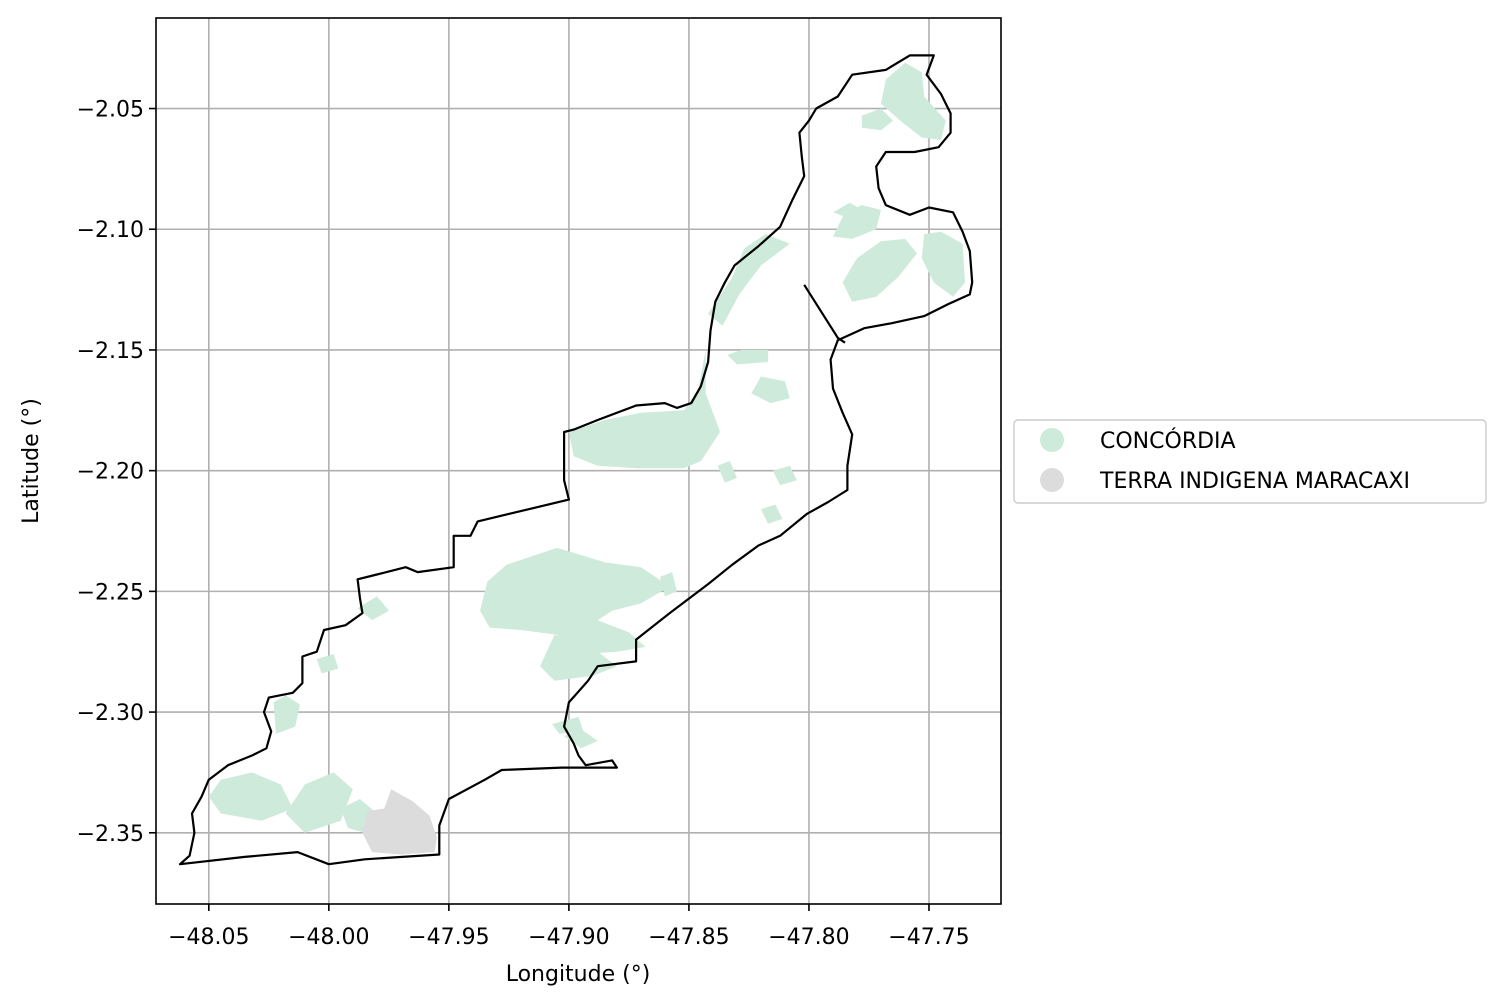 The height and width of the screenshot is (1006, 1505). What do you see at coordinates (110, 472) in the screenshot?
I see `y-tick-label: −2.20` at bounding box center [110, 472].